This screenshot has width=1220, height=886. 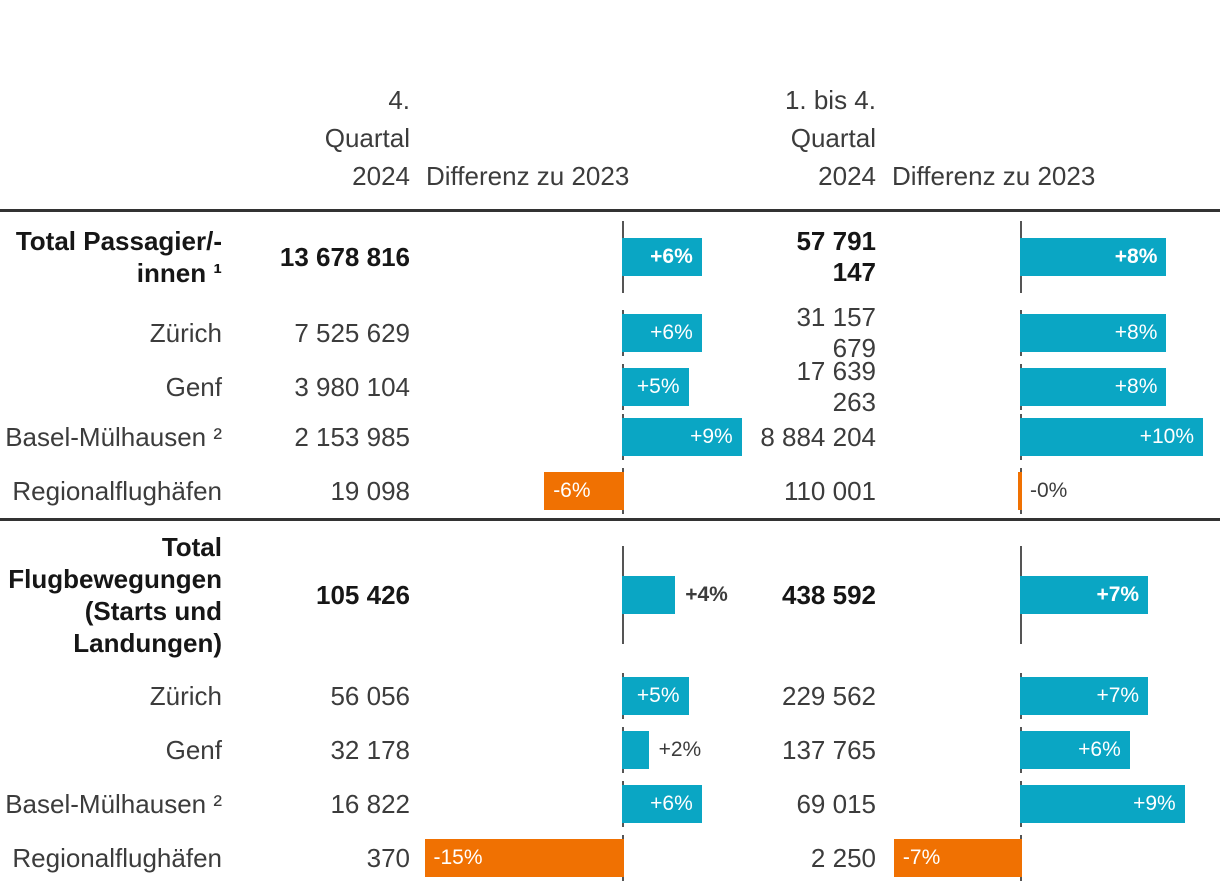 What do you see at coordinates (580, 437) in the screenshot?
I see `diff-q4-bar-cell: +9%` at bounding box center [580, 437].